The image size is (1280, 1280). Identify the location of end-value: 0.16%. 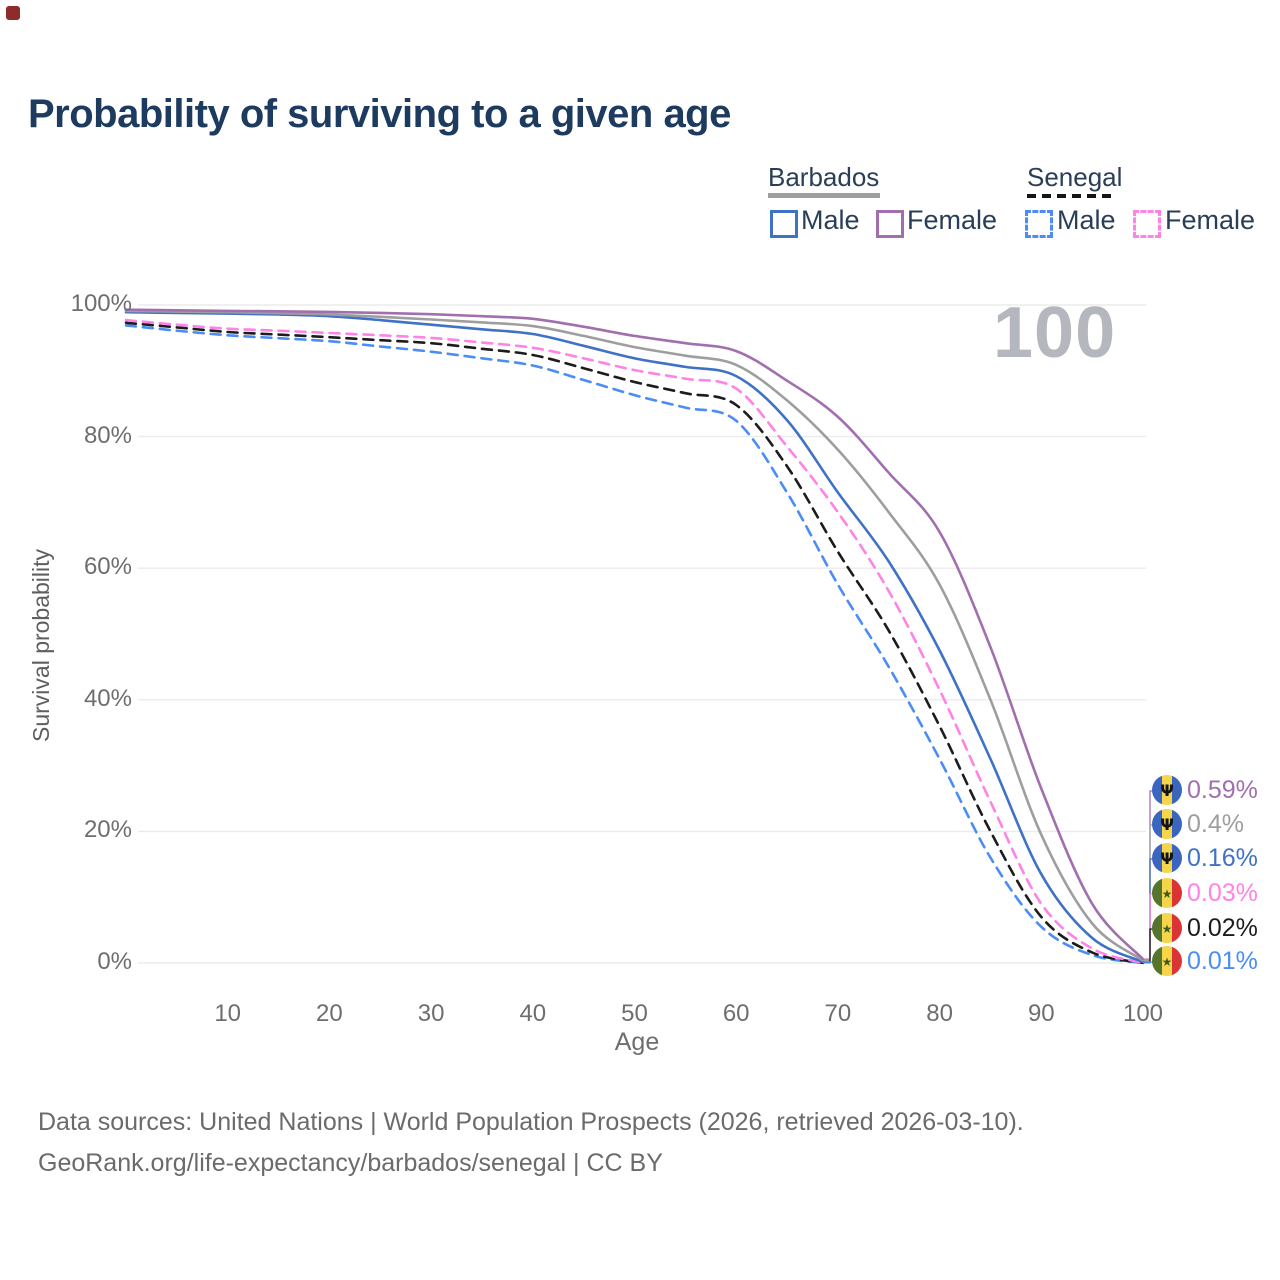
(1222, 857).